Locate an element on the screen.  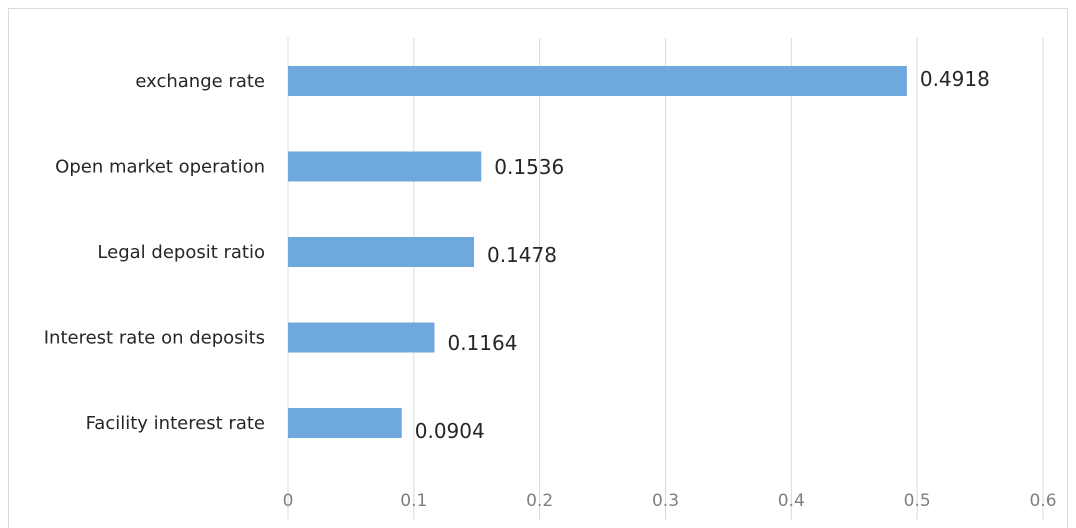
data-label: 0.0904 is located at coordinates (450, 431).